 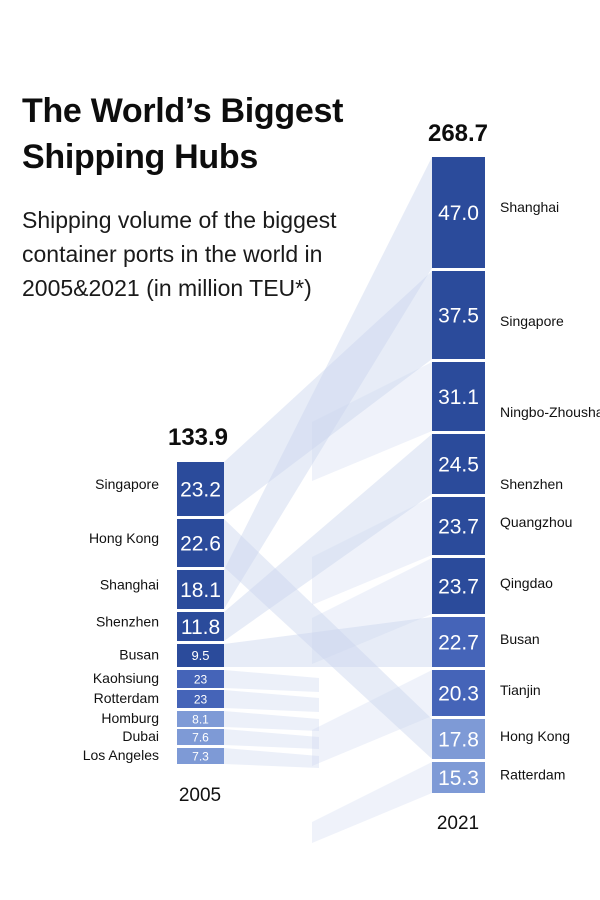 I want to click on year-label-2021: 2021, so click(x=458, y=823).